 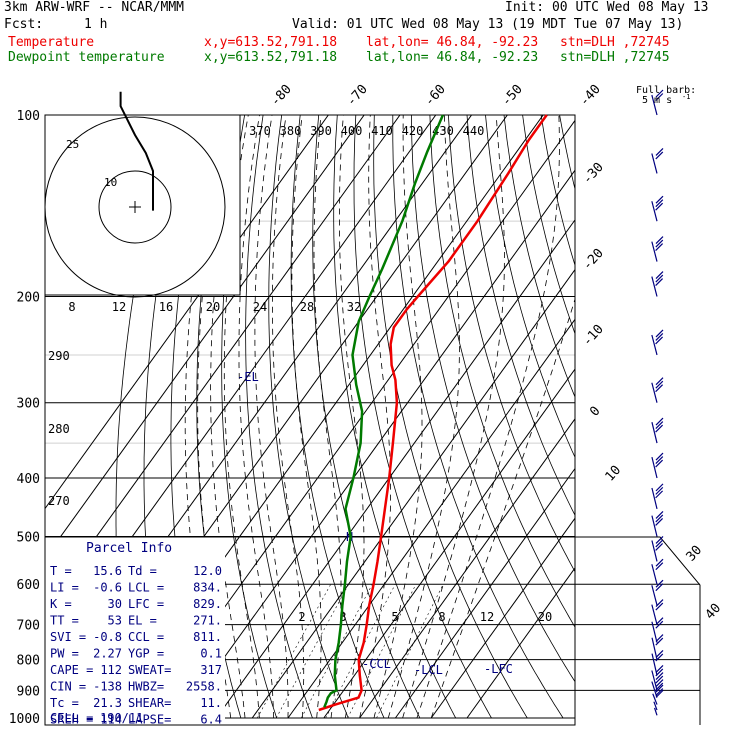 I want to click on speed-scale-label: 12, so click(x=119, y=307).